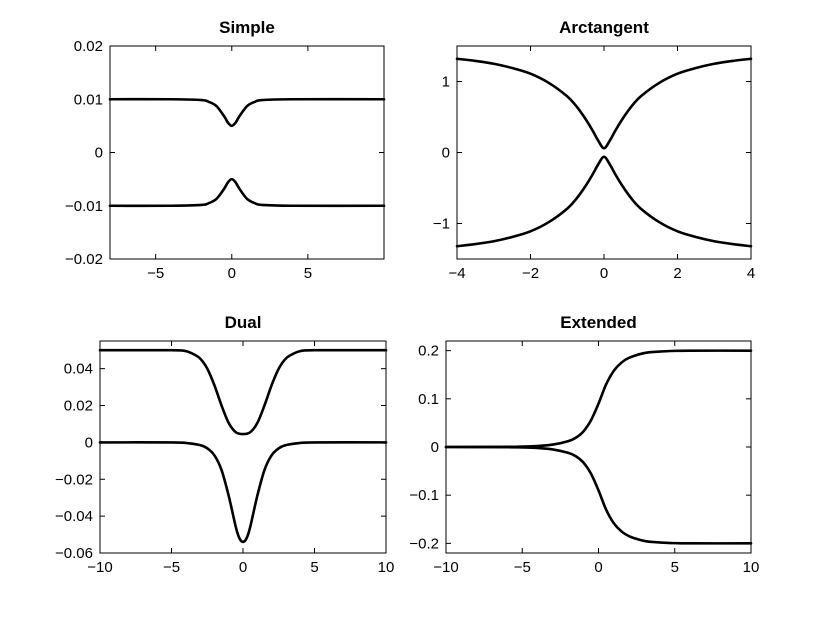 The height and width of the screenshot is (625, 830). I want to click on panel-2-axes-frame, so click(243, 447).